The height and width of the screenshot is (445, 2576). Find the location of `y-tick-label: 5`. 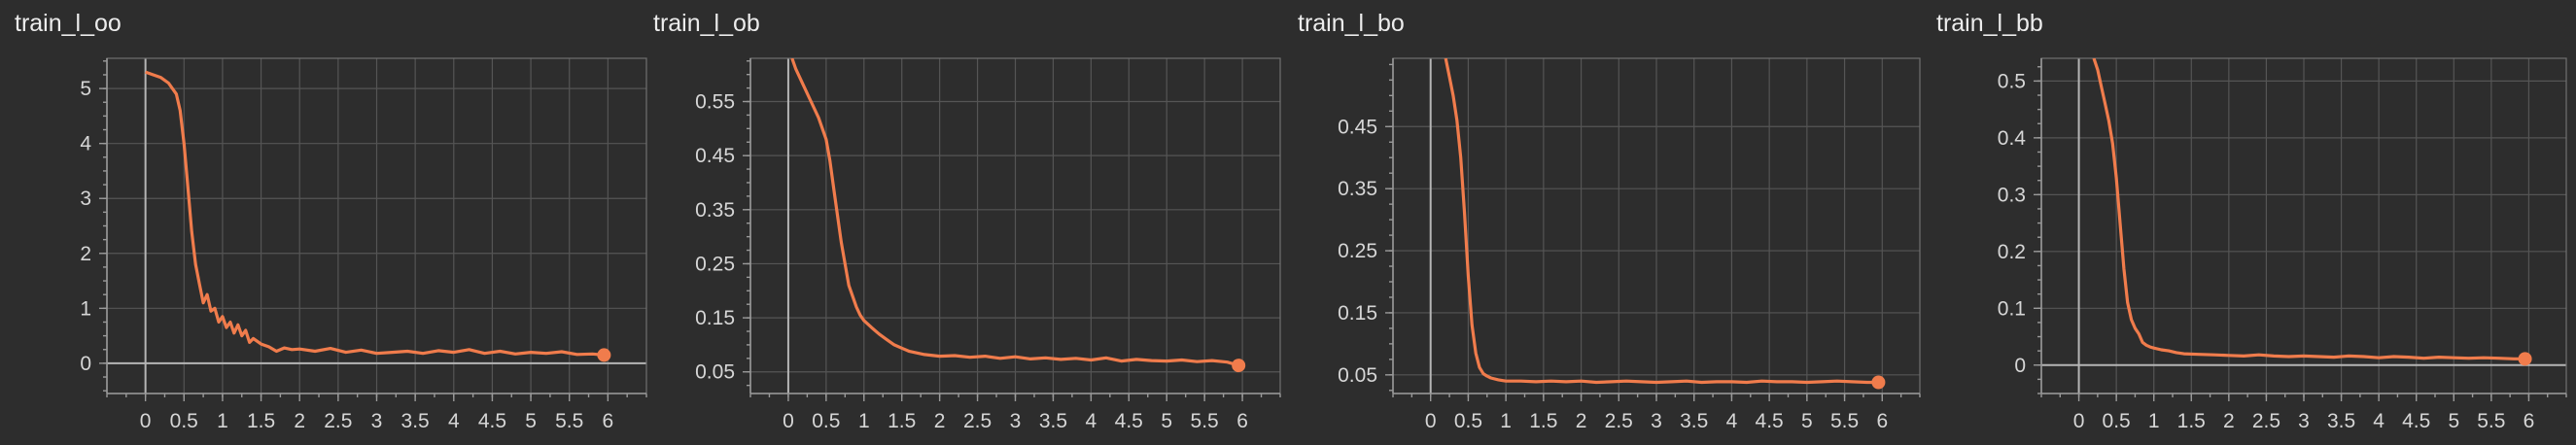

y-tick-label: 5 is located at coordinates (86, 89).